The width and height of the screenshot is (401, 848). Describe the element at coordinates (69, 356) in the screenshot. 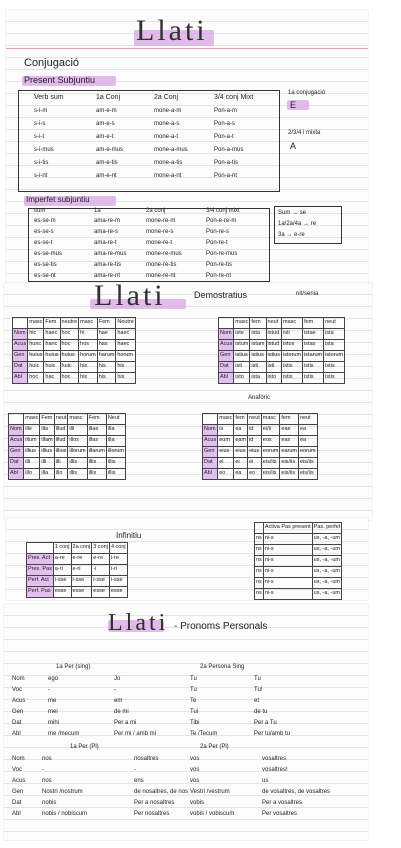

I see `table-cell: huius` at that location.